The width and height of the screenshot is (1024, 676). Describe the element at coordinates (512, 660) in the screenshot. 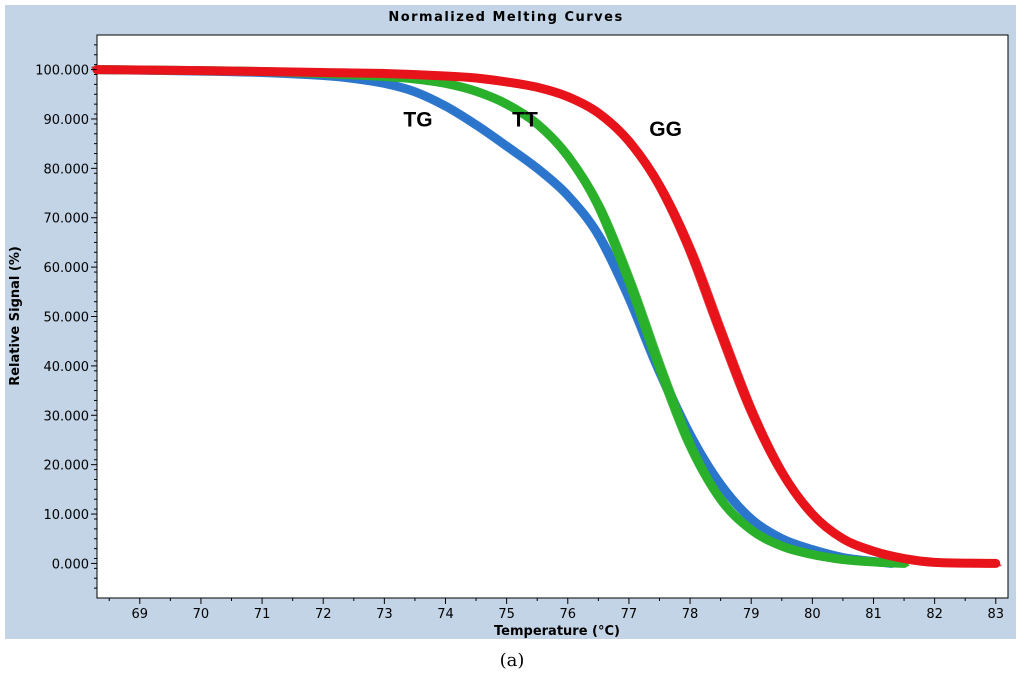

I see `figure-caption: (a)` at that location.